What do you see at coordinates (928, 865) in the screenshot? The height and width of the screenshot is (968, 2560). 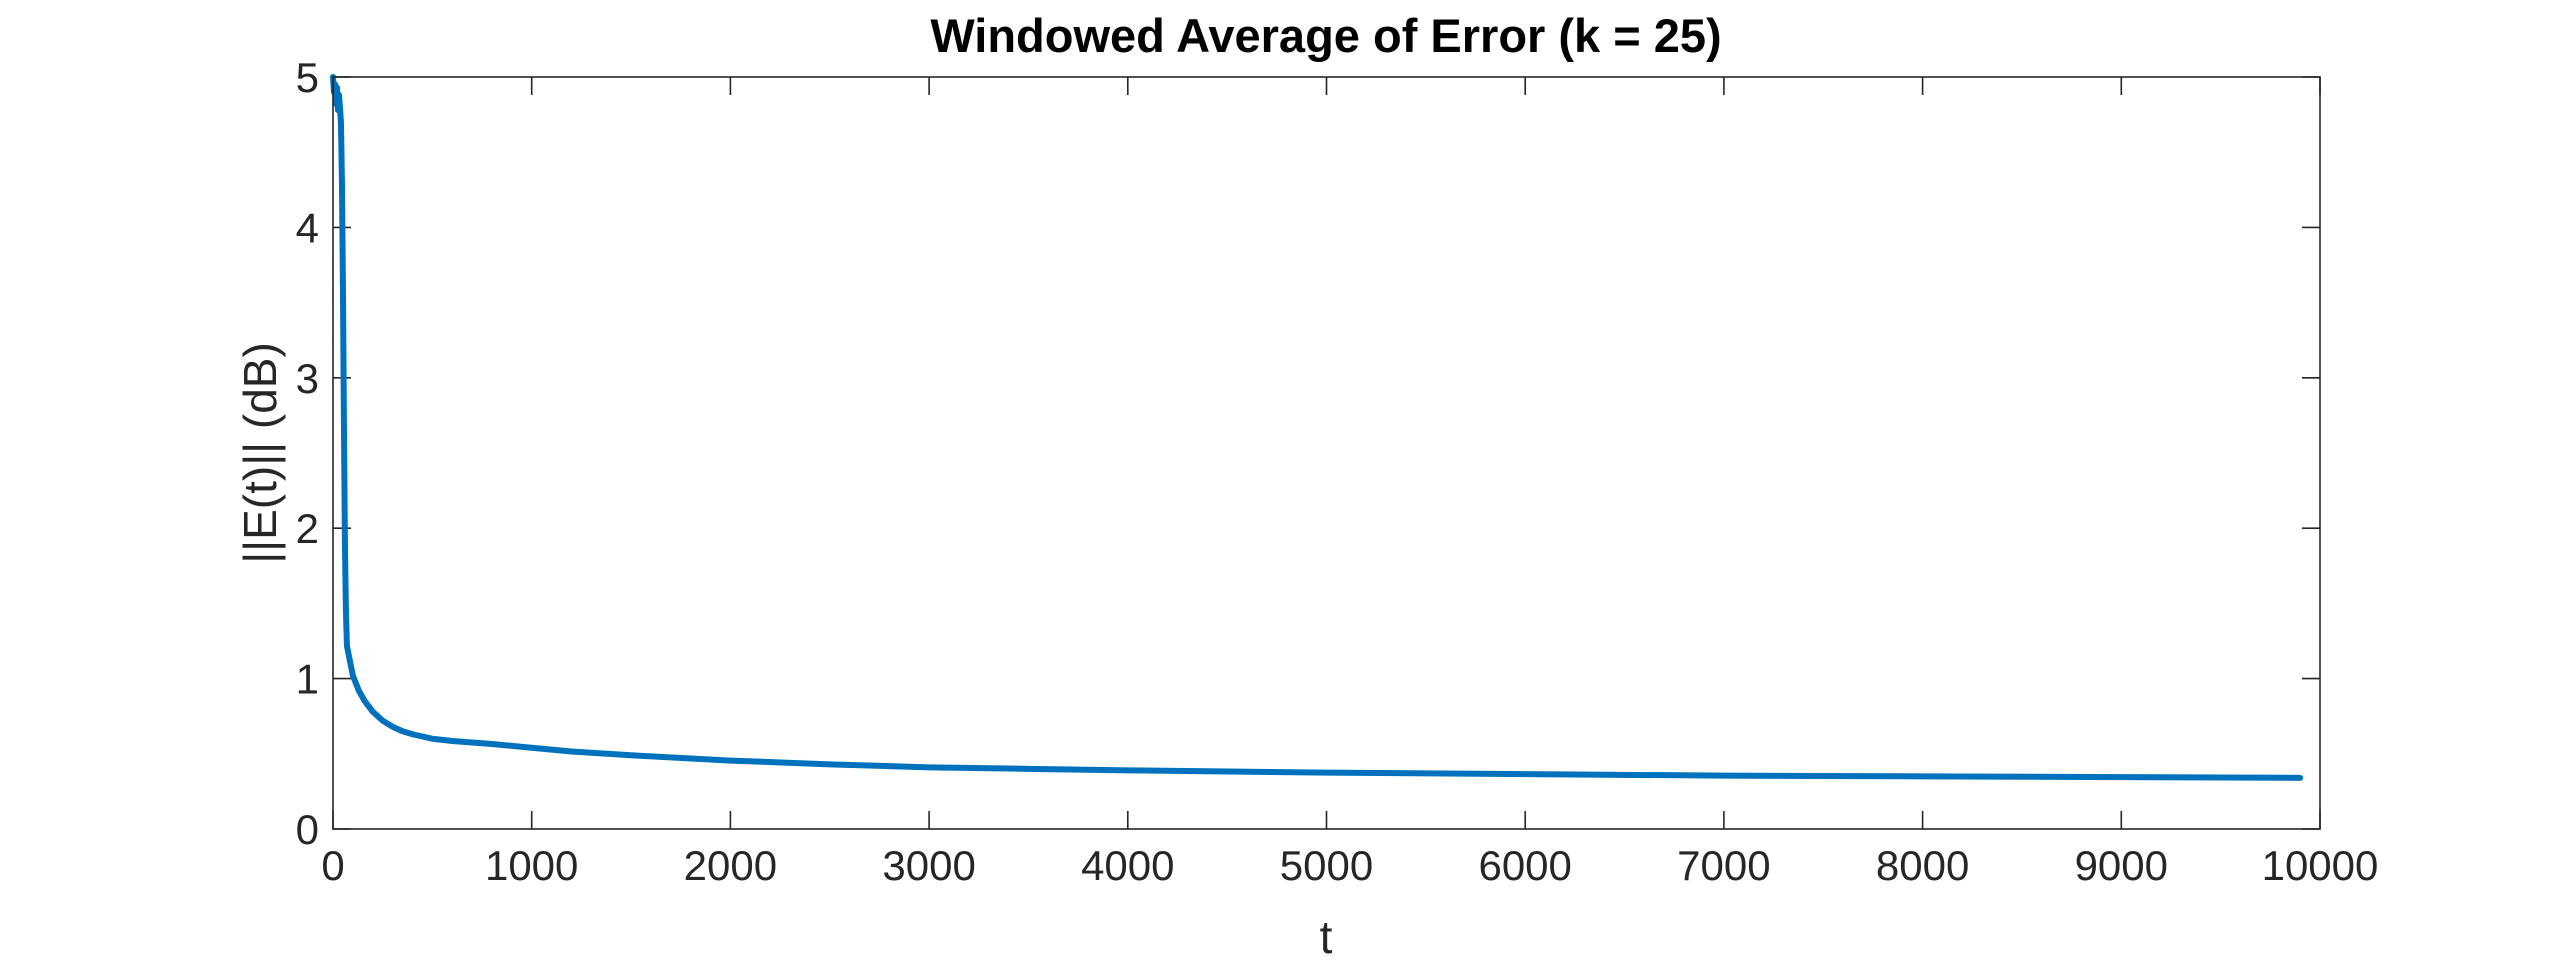 I see `x-tick-label: 3000` at bounding box center [928, 865].